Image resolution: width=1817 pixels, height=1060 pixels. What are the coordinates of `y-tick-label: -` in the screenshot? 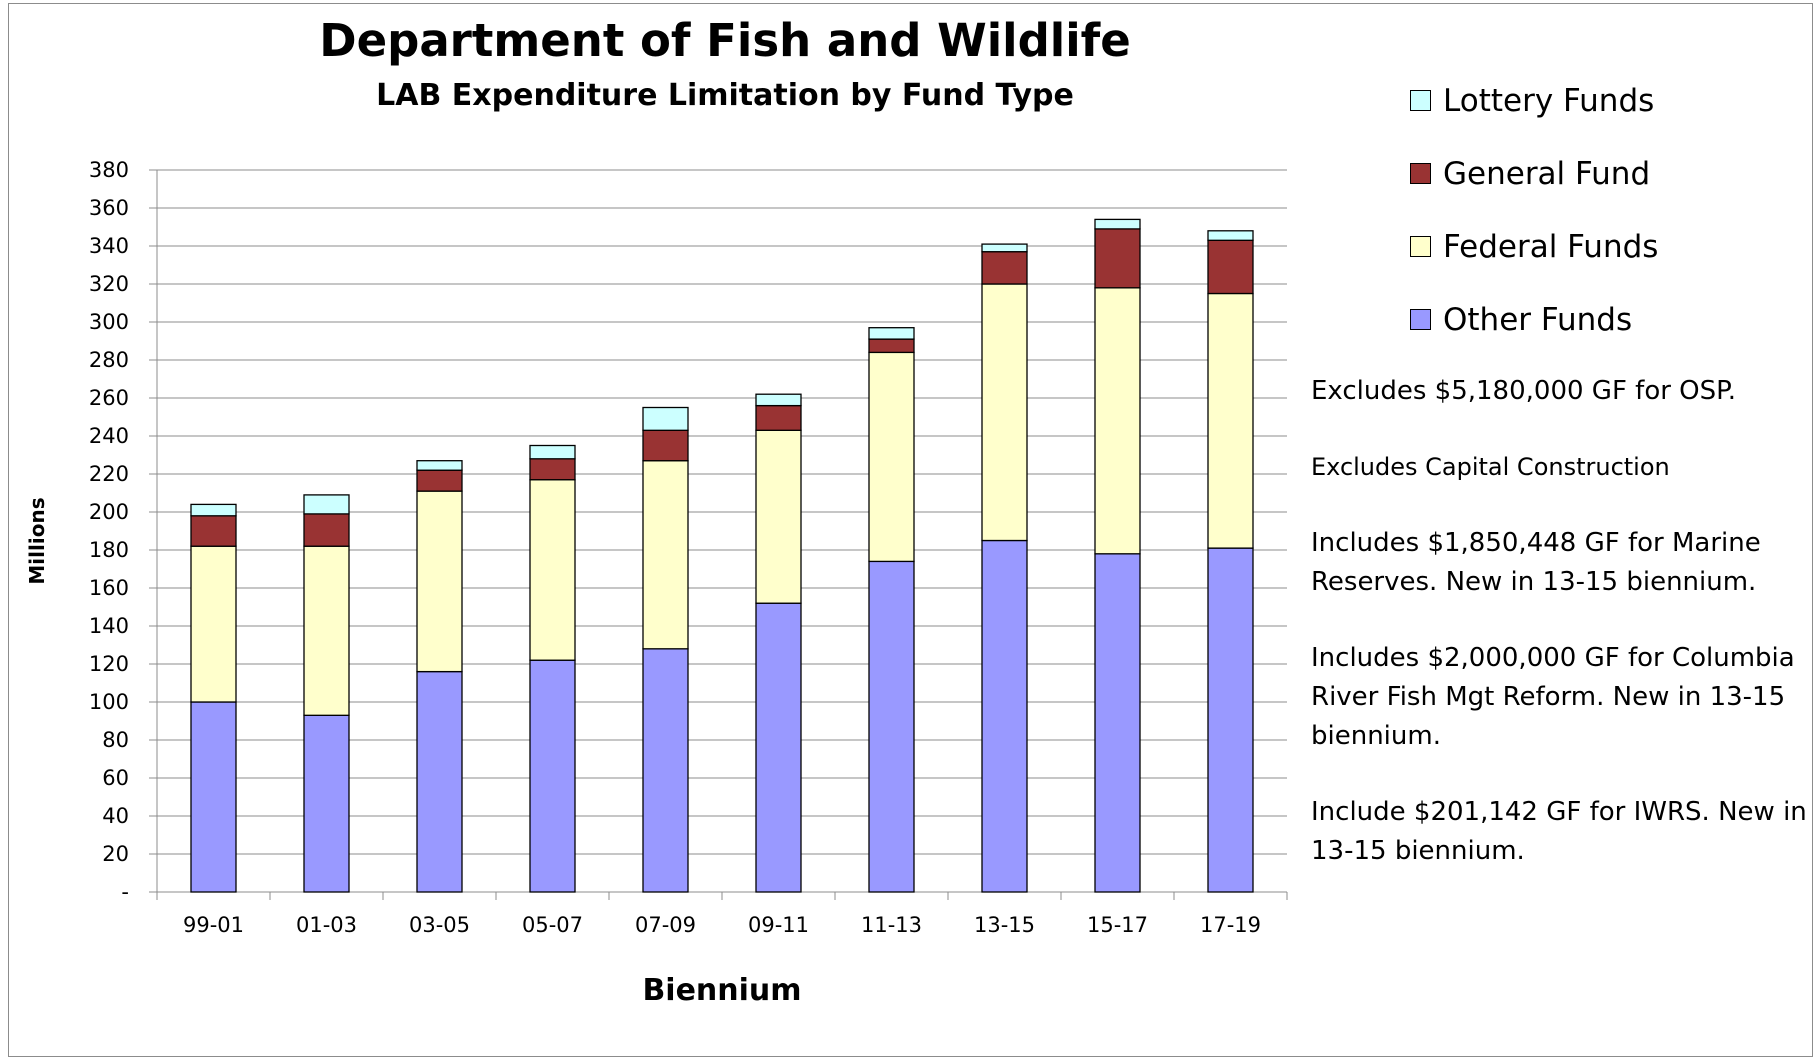 It's located at (125, 892).